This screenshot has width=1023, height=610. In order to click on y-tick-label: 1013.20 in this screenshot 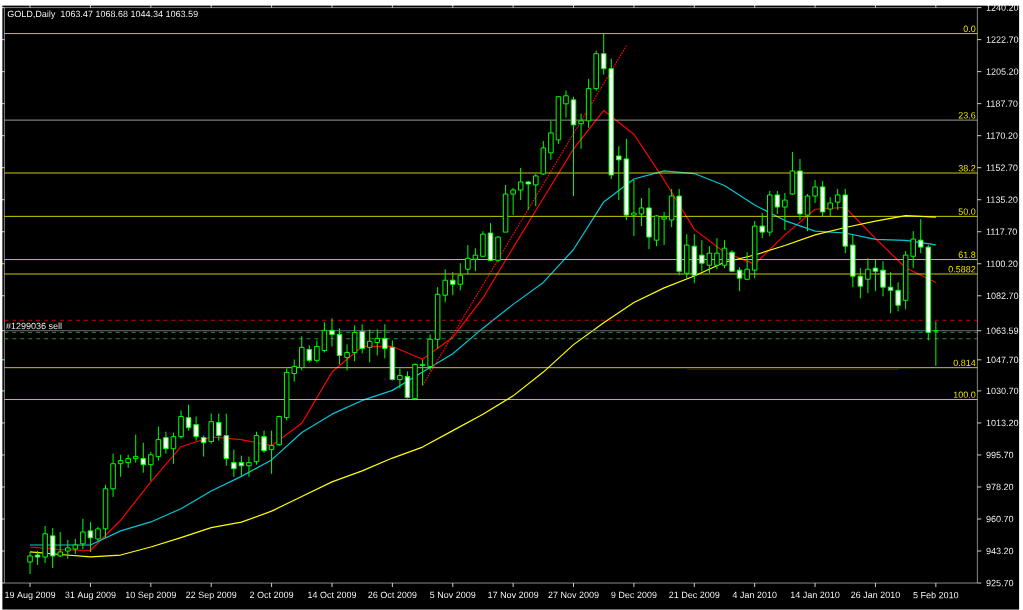, I will do `click(1002, 423)`.